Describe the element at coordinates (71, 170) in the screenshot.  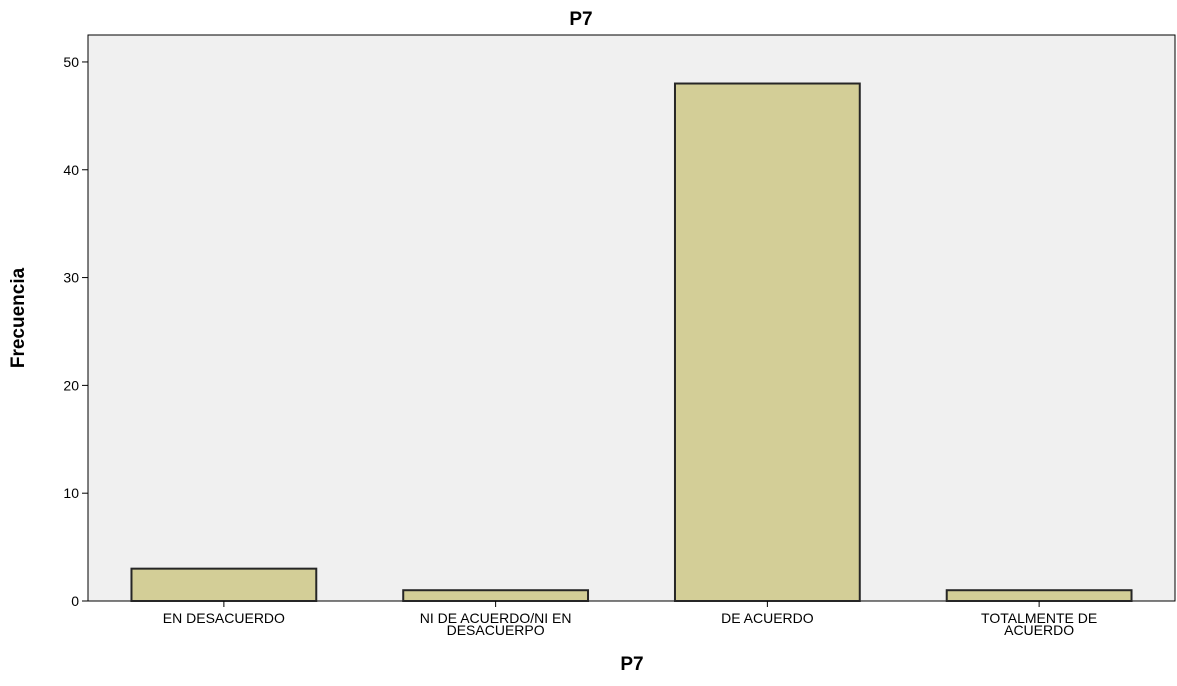
I see `y-tick-label: 40` at that location.